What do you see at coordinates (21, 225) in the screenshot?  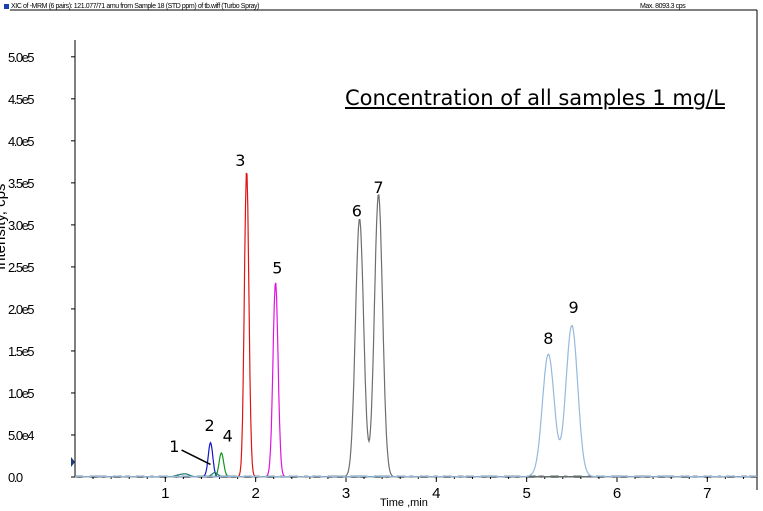 I see `y-tick-label: 3.0e5` at bounding box center [21, 225].